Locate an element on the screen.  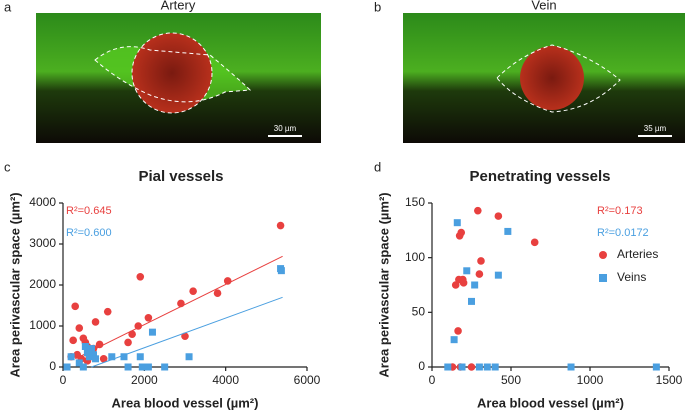
scale-label: 35 µm is located at coordinates (655, 128).